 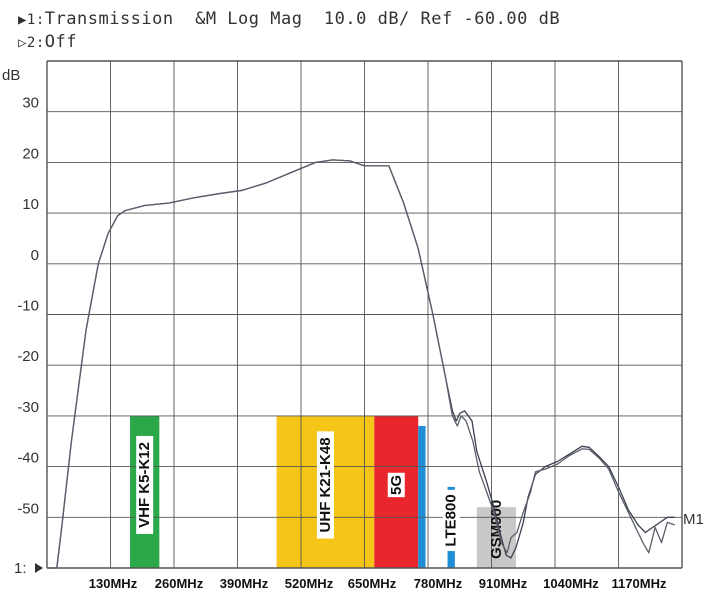 I want to click on y-tick-label: -40, so click(x=28, y=458).